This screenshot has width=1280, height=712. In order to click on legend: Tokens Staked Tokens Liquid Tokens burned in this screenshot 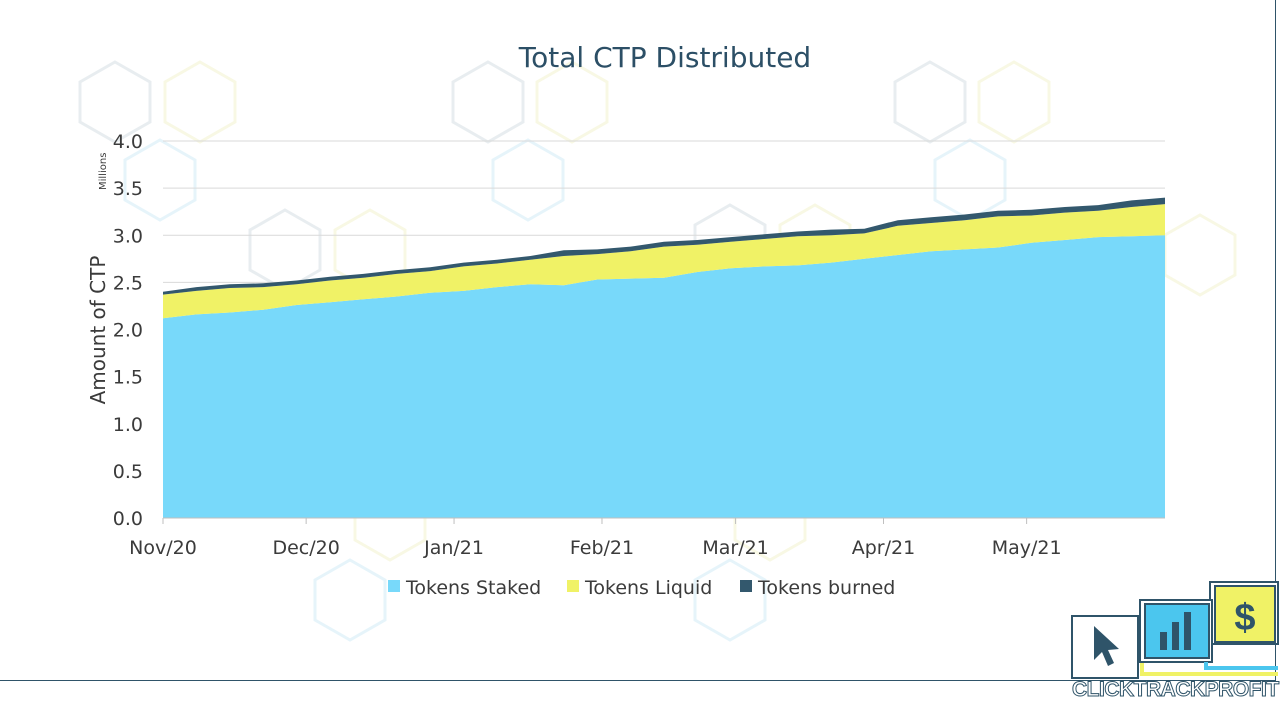, I will do `click(641, 588)`.